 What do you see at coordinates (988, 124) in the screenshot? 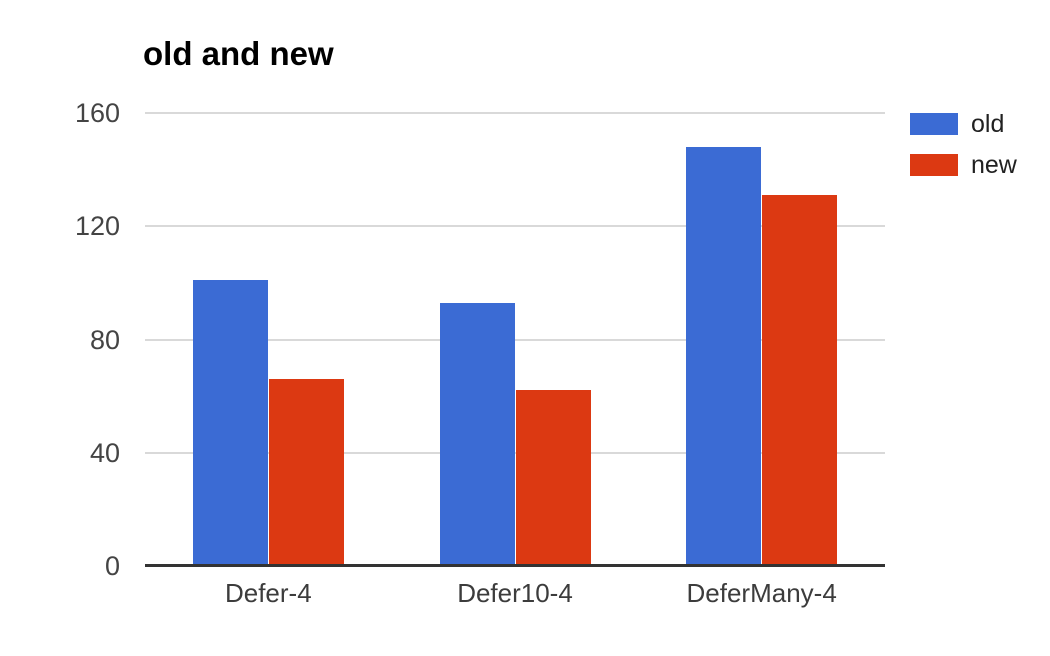
I see `legend-label-old: old` at bounding box center [988, 124].